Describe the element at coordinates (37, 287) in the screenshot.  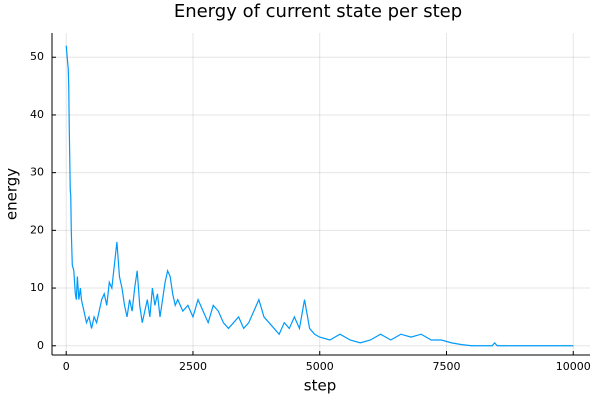
I see `y-tick-label: 10` at that location.